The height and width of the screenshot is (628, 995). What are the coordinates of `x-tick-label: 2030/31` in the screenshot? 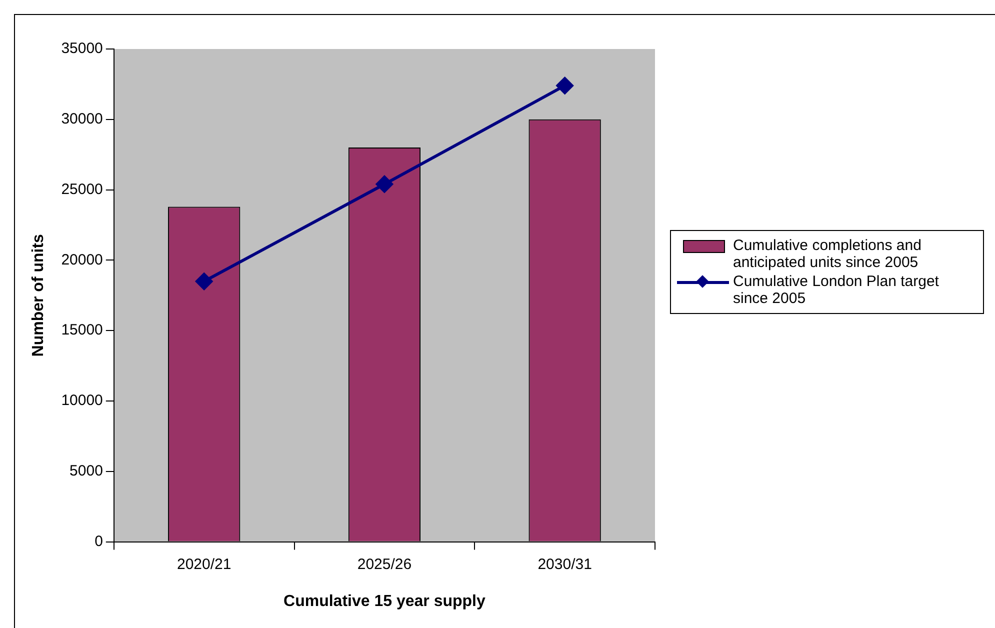 It's located at (565, 564).